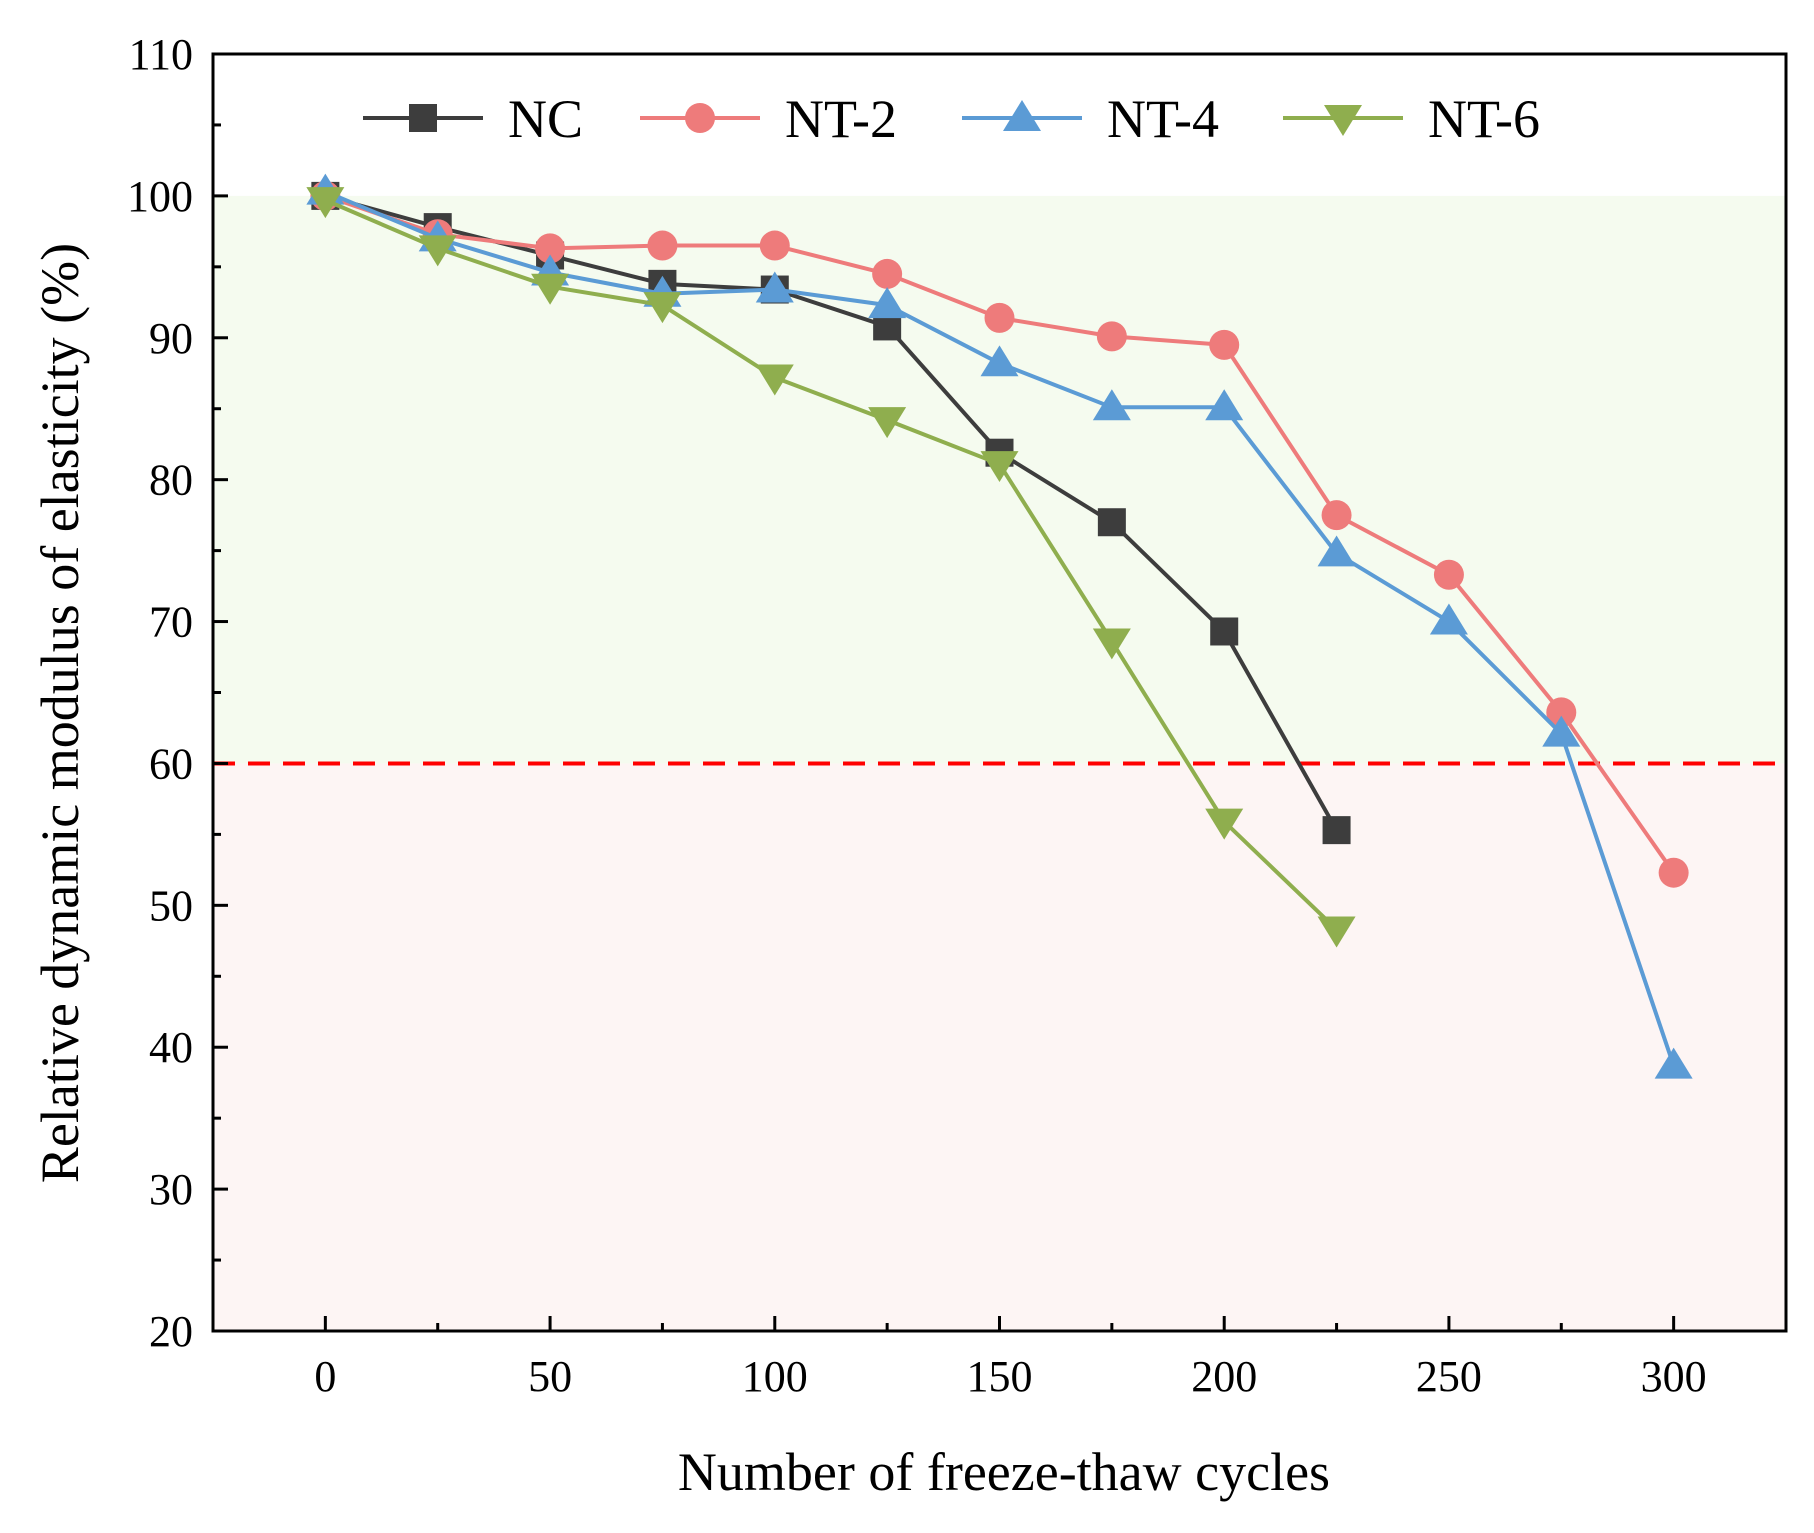 Image resolution: width=1814 pixels, height=1533 pixels. I want to click on x-tick-label: 300, so click(1674, 1376).